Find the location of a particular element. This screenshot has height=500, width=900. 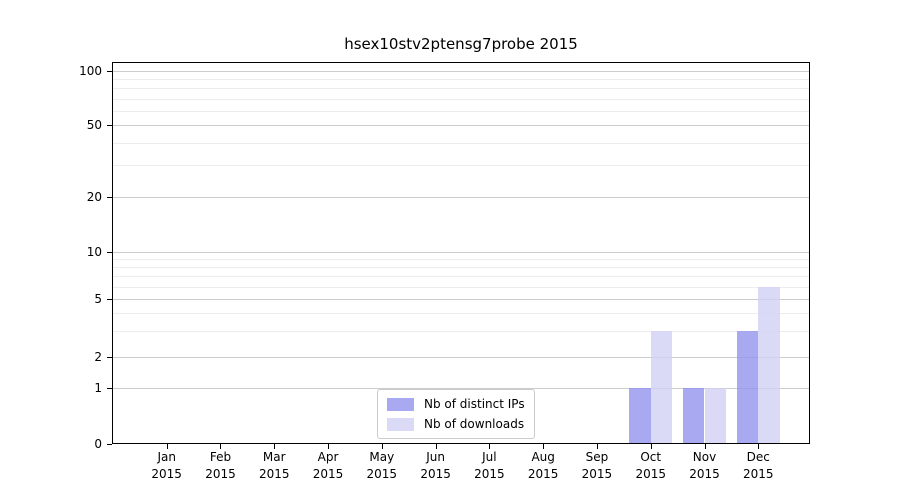

legend-entry-distinct-ips: Nb of distinct IPs is located at coordinates (456, 404).